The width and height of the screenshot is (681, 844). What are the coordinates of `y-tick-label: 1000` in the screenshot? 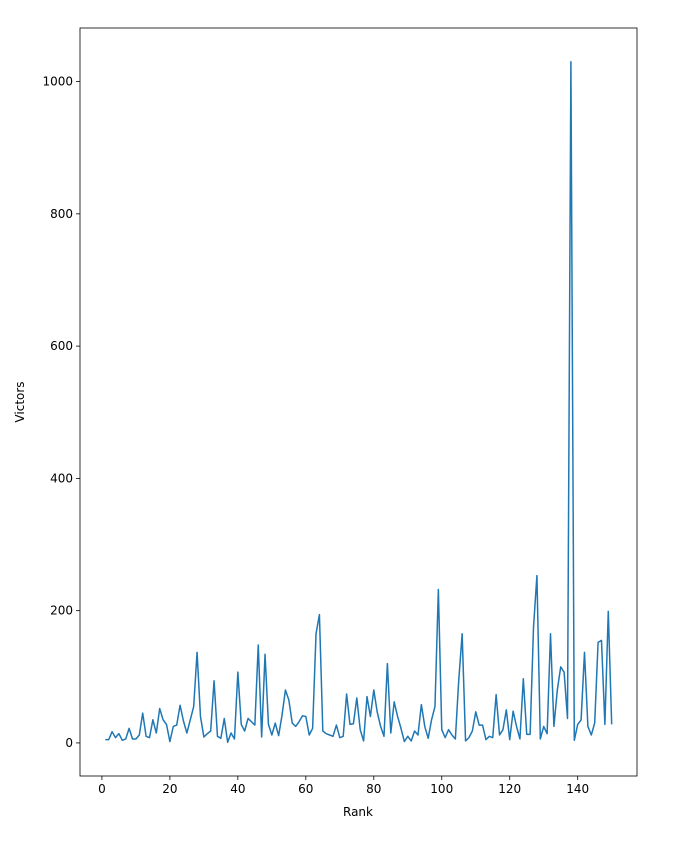 It's located at (57, 82).